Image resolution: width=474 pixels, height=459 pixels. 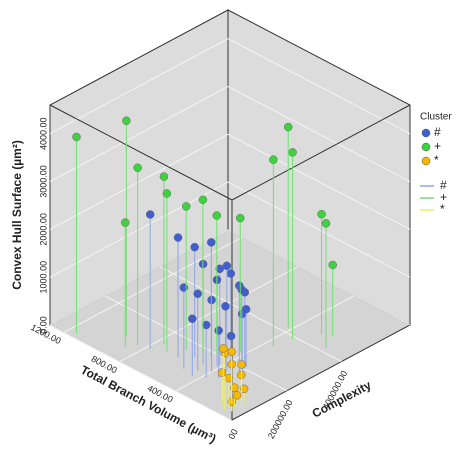 What do you see at coordinates (43, 277) in the screenshot?
I see `z-tick-label: 1000.00` at bounding box center [43, 277].